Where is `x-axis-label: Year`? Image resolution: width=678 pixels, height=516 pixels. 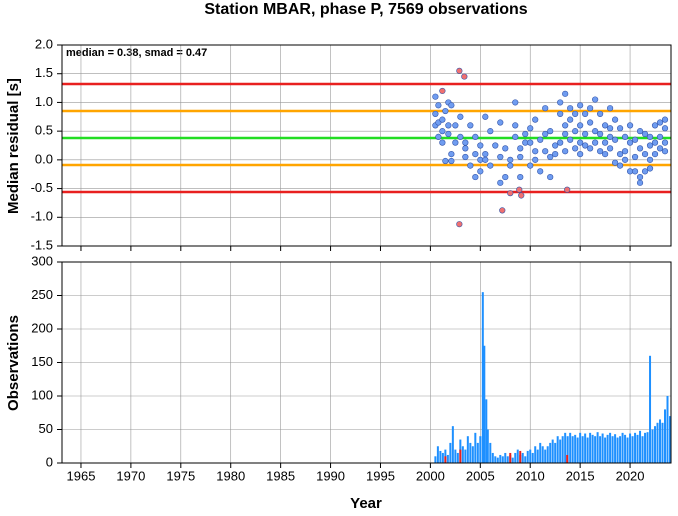
x-axis-label: Year is located at coordinates (366, 503).